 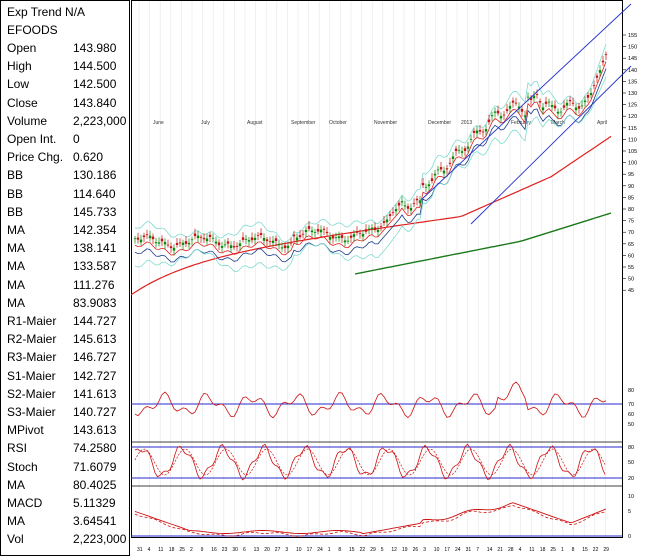 What do you see at coordinates (32, 357) in the screenshot?
I see `panel-row-label: R3-Maier` at bounding box center [32, 357].